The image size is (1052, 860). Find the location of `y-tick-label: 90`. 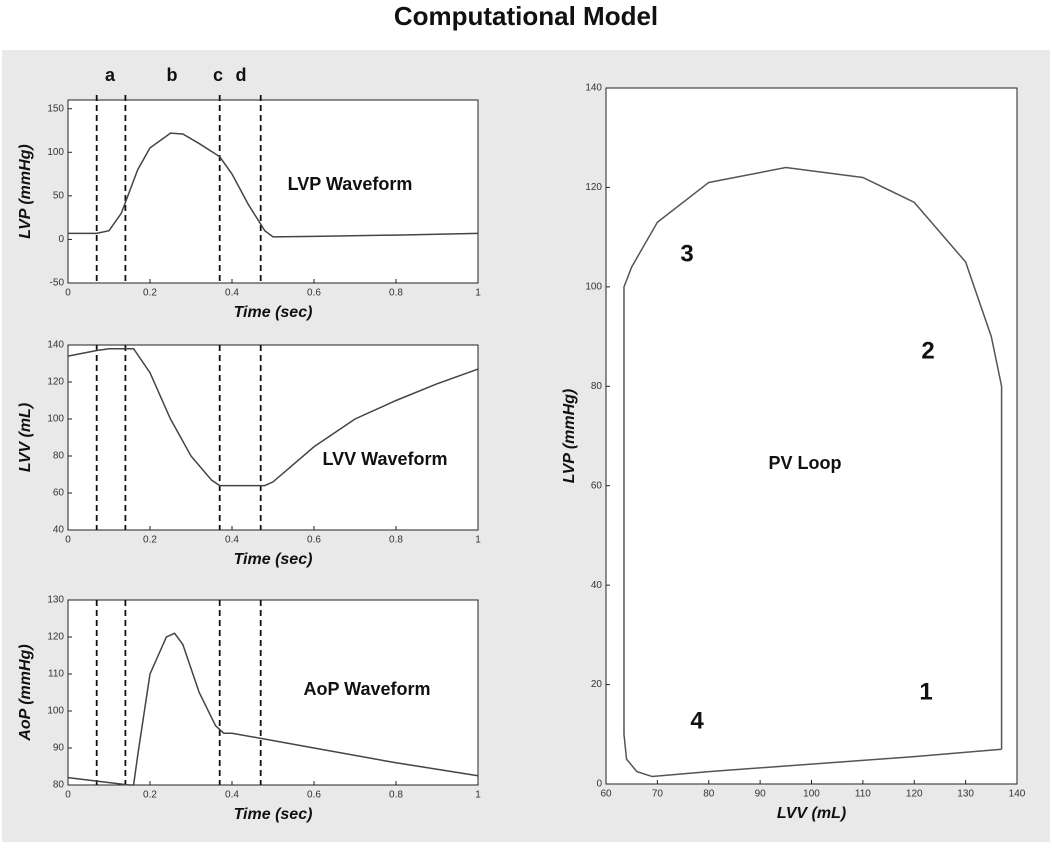

y-tick-label: 90 is located at coordinates (59, 748).